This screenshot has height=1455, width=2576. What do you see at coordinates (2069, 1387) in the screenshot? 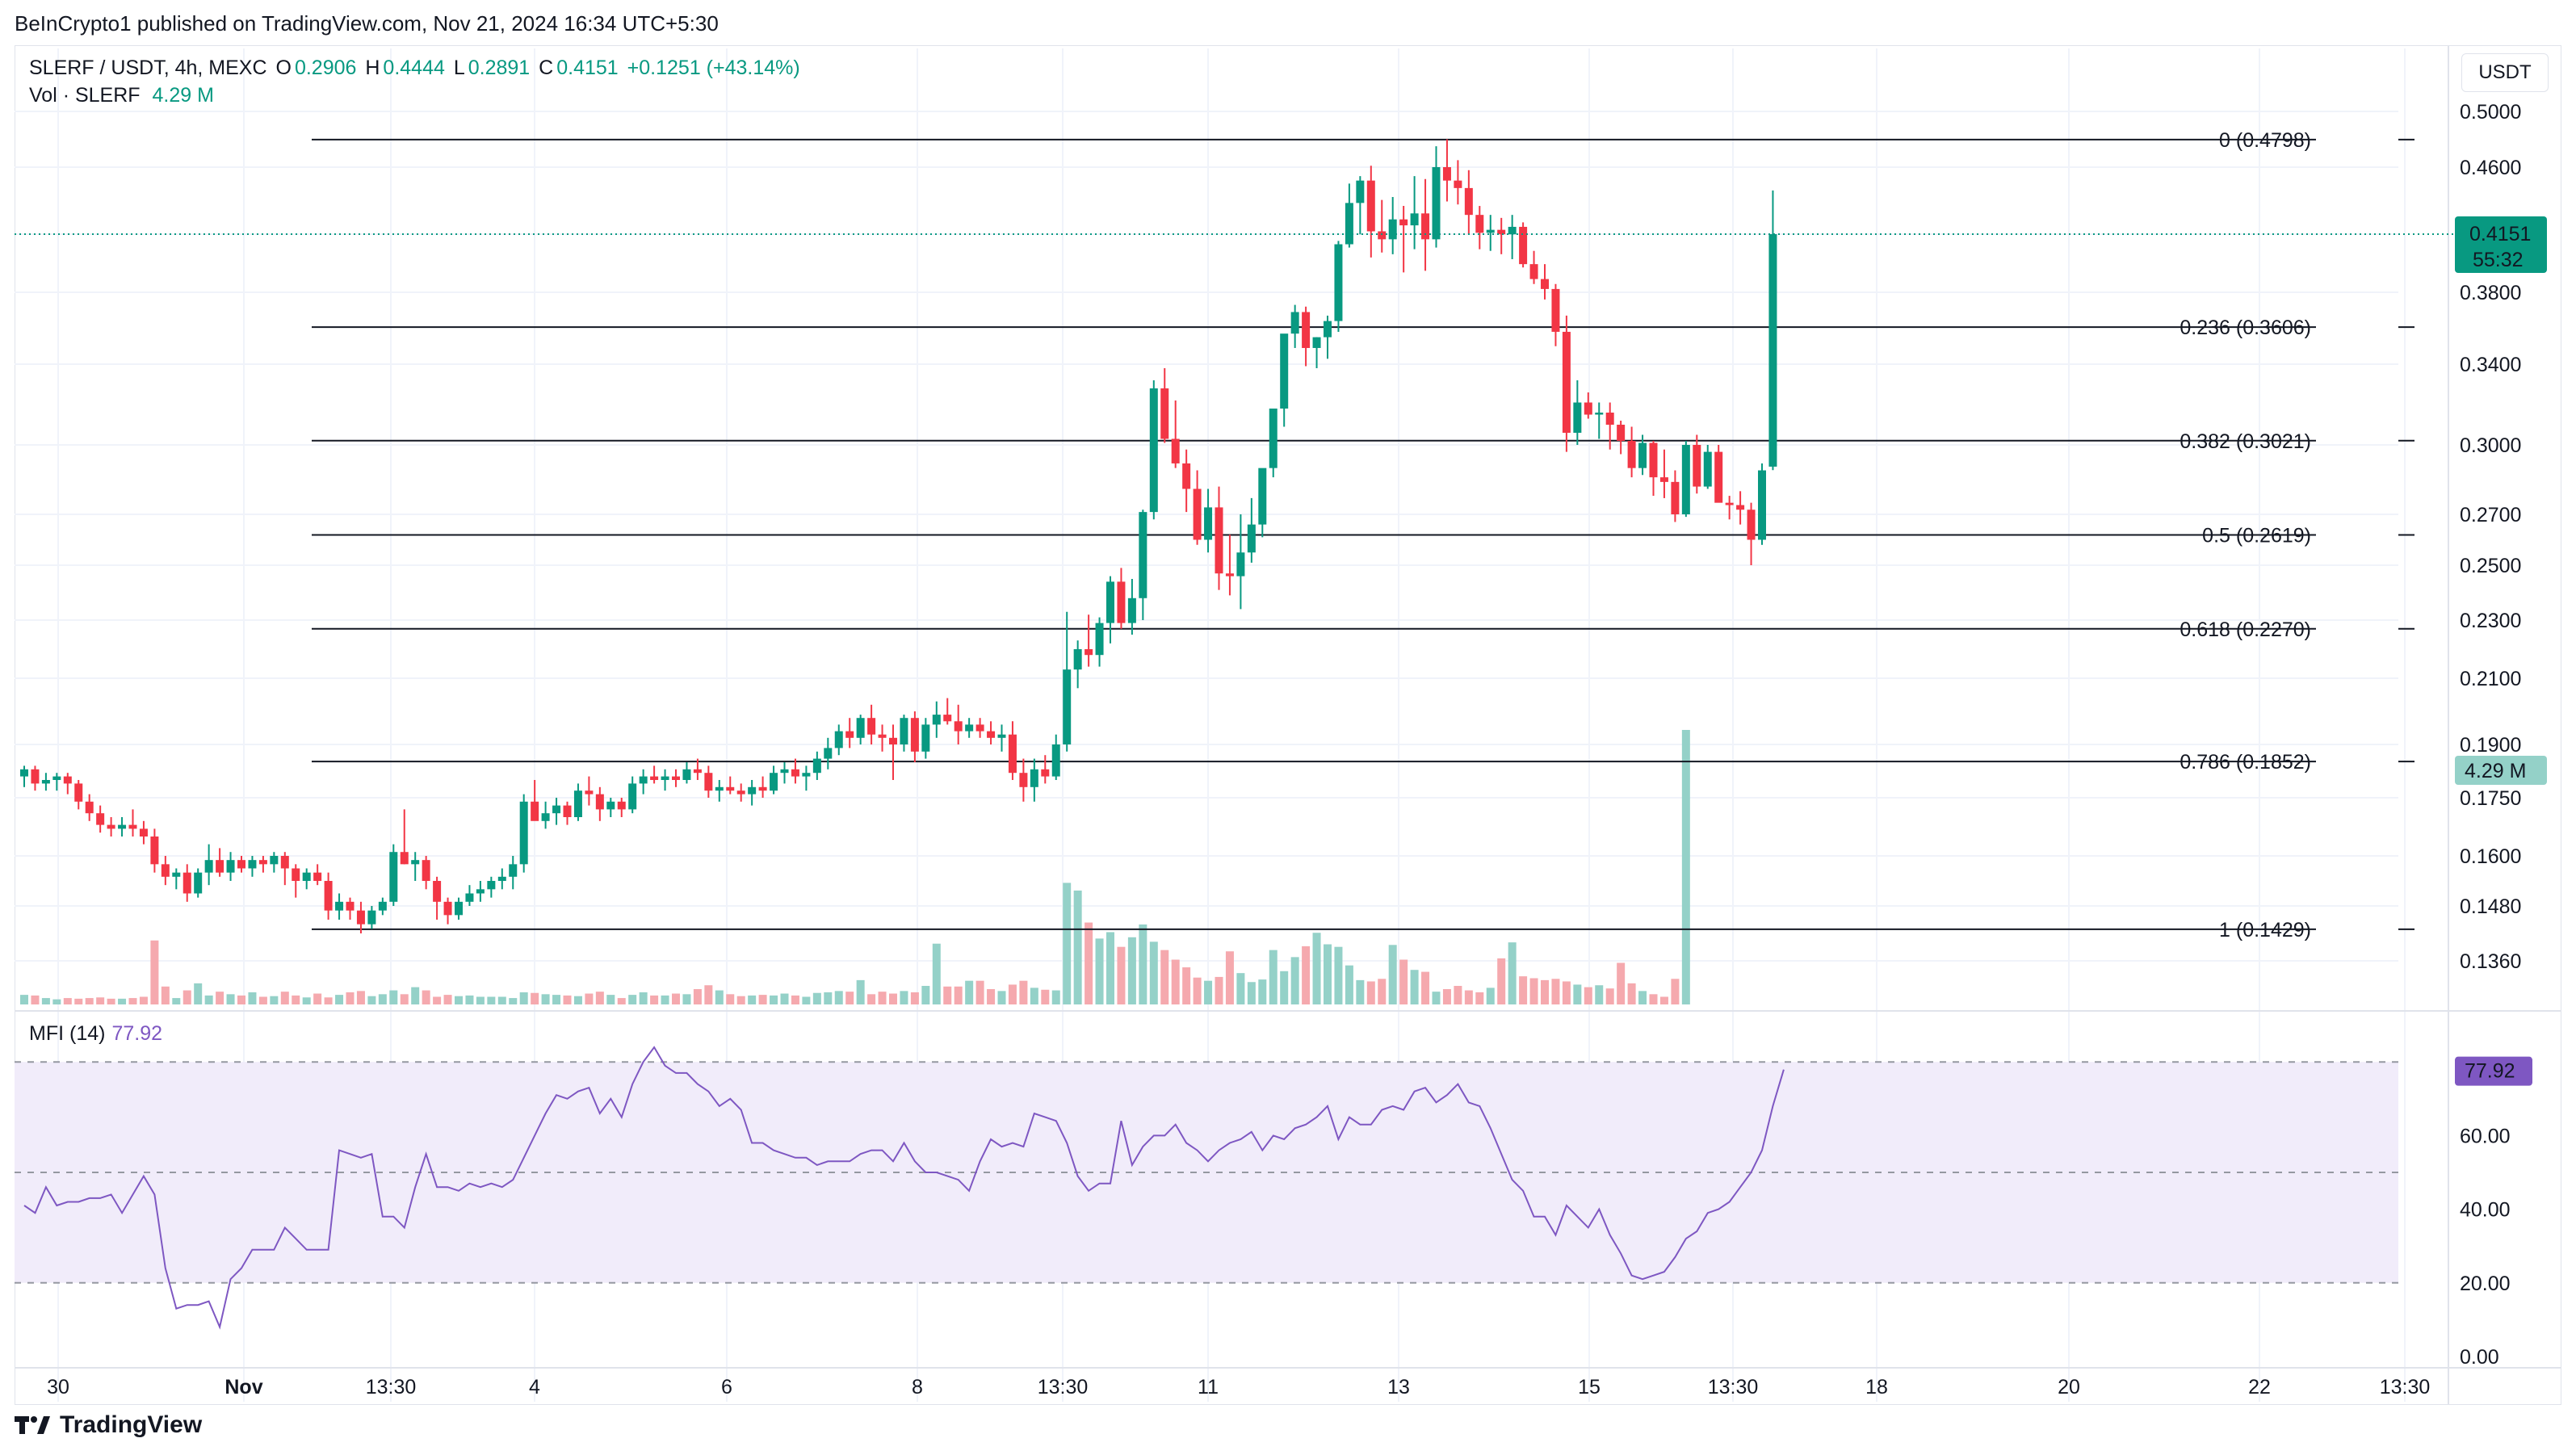
I see `time-tick-label: 20` at bounding box center [2069, 1387].